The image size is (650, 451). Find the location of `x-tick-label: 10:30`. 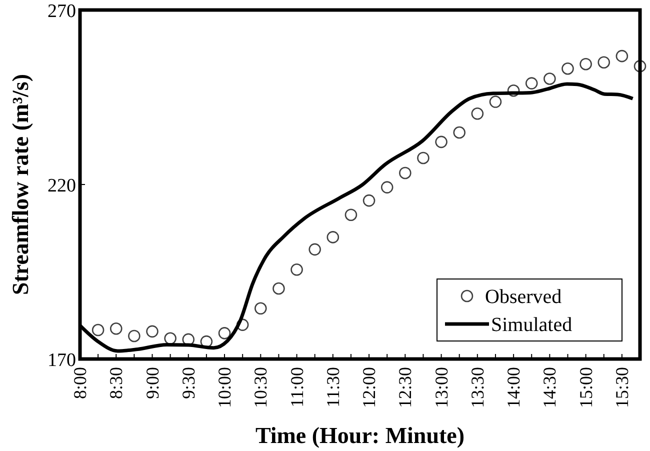

x-tick-label: 10:30 is located at coordinates (260, 387).